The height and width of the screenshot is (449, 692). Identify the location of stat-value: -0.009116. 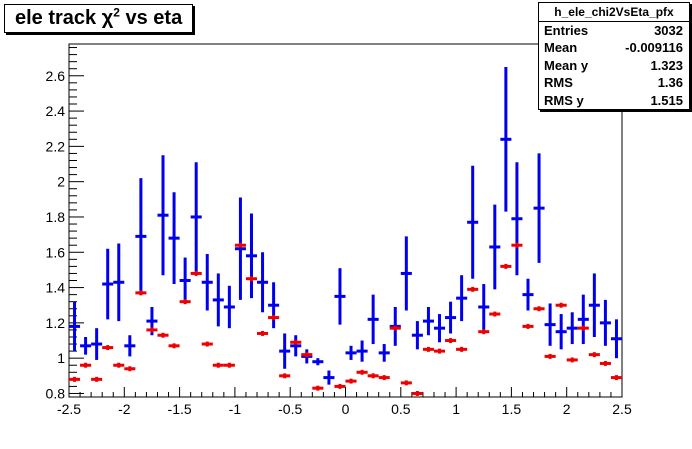
(654, 48).